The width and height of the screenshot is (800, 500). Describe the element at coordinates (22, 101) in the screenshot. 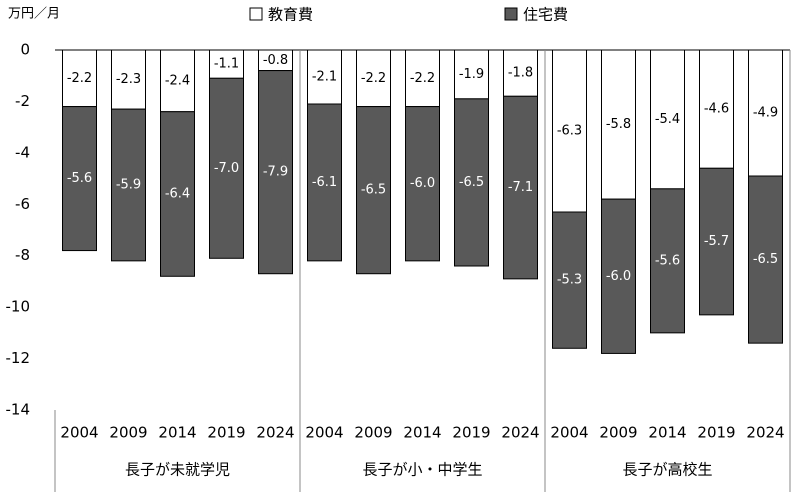

I see `y-tick-label: -2` at that location.